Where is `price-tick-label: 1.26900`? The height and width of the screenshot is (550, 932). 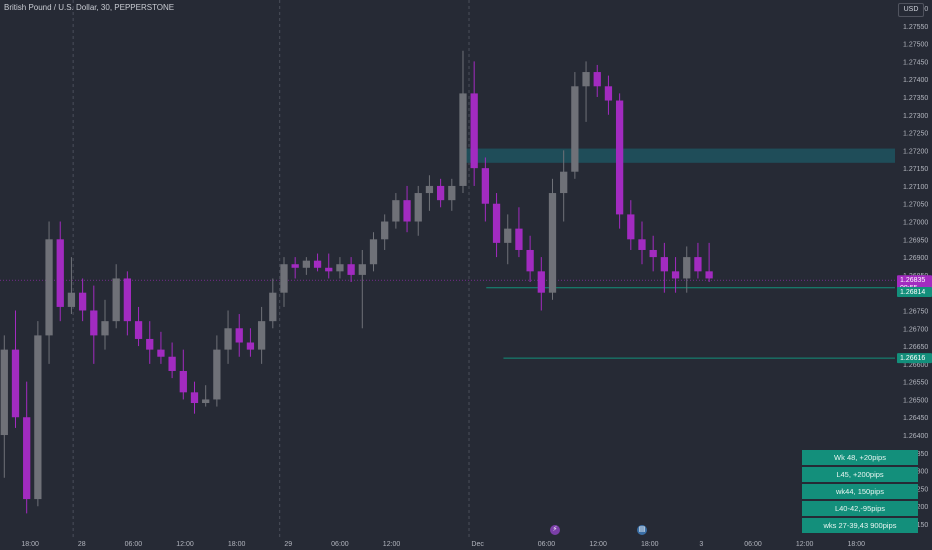 price-tick-label: 1.26900 is located at coordinates (915, 258).